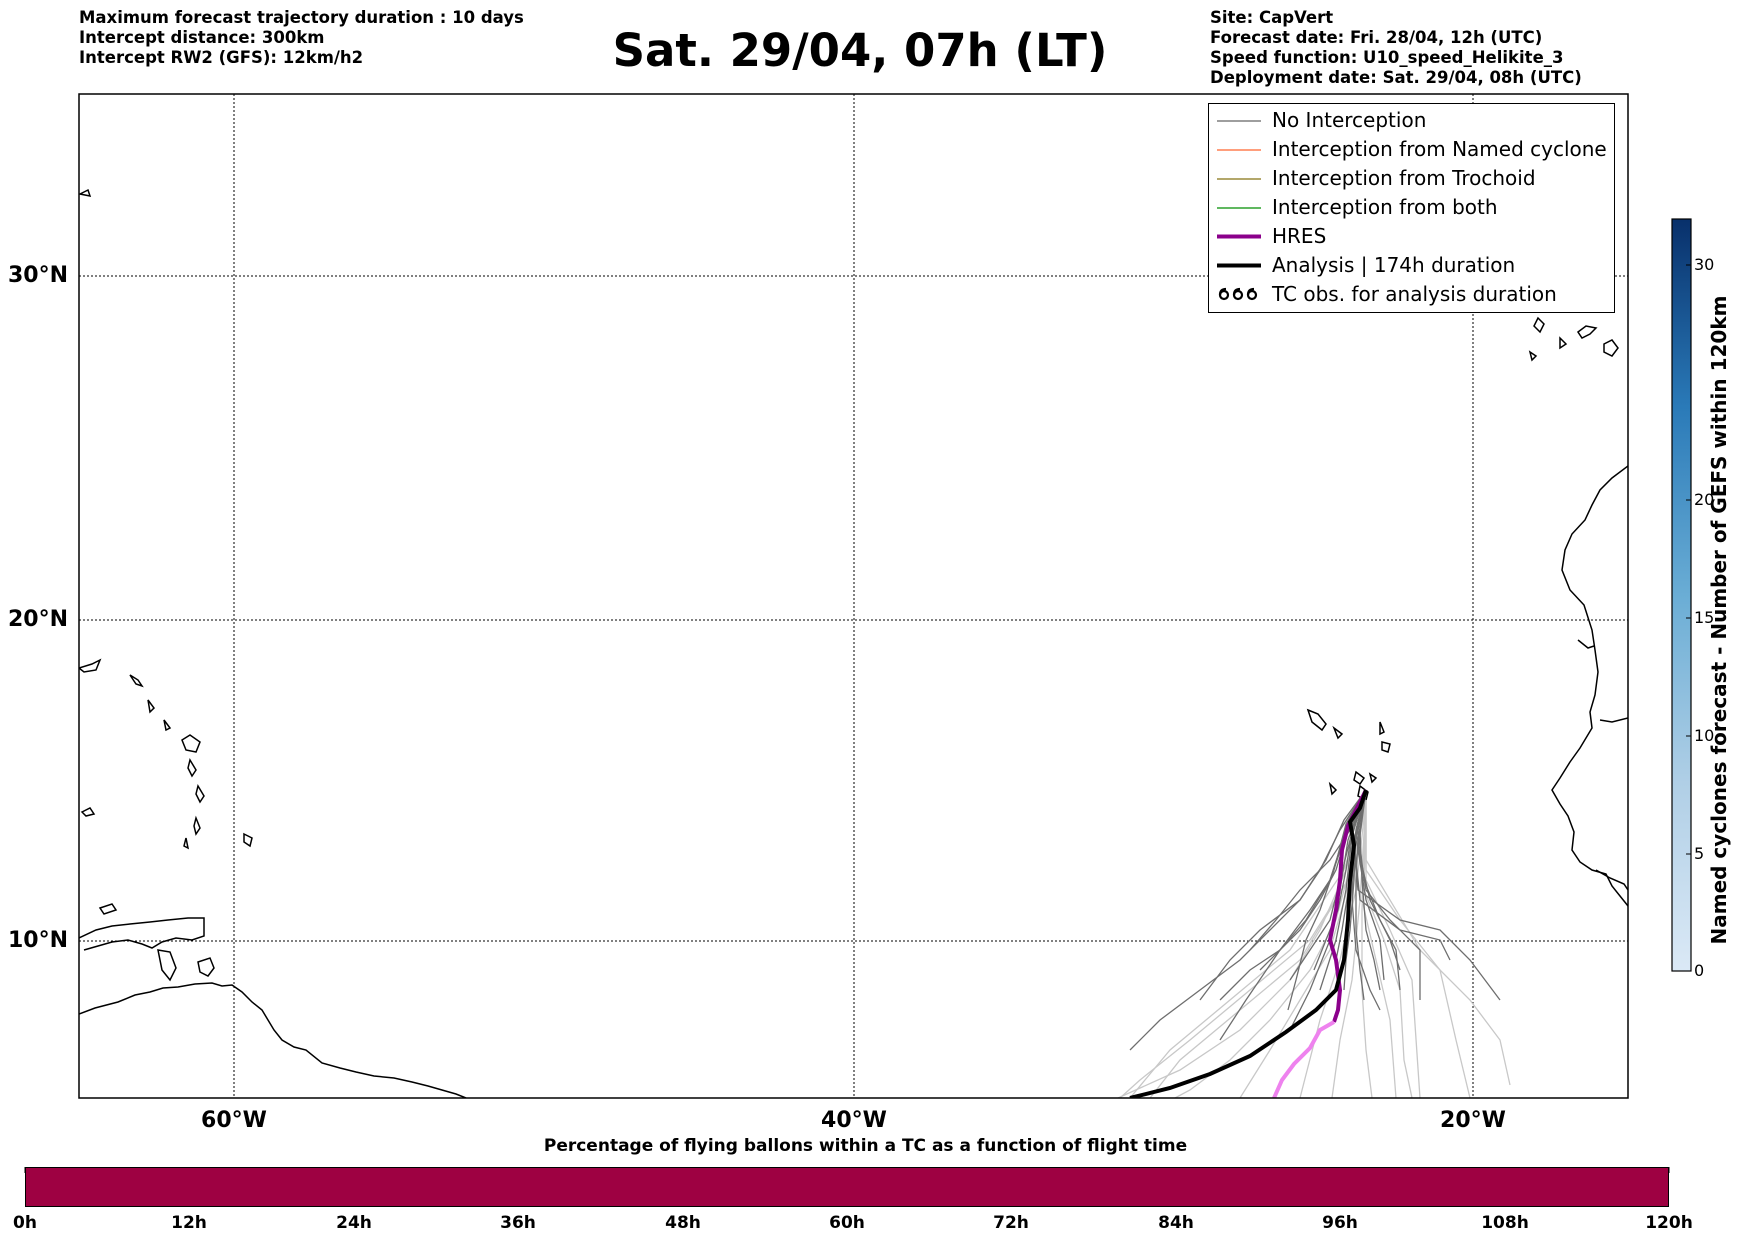 Image resolution: width=1752 pixels, height=1241 pixels. What do you see at coordinates (1303, 1059) in the screenshot?
I see `hres-trajectory-late` at bounding box center [1303, 1059].